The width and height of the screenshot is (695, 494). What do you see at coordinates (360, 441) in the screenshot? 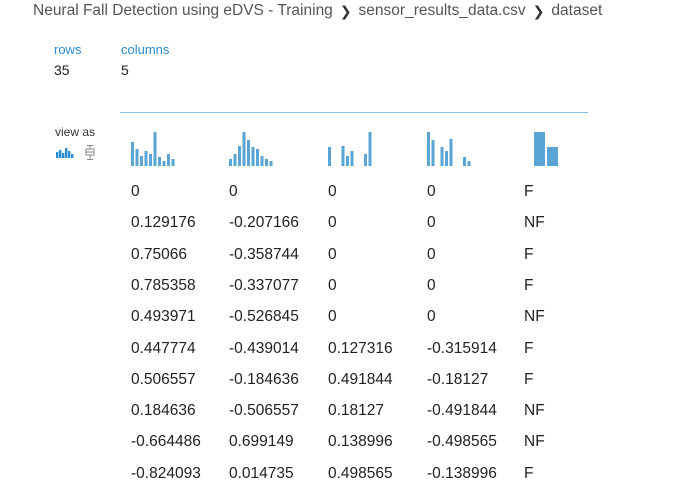
I see `table-cell: 0.138996` at bounding box center [360, 441].